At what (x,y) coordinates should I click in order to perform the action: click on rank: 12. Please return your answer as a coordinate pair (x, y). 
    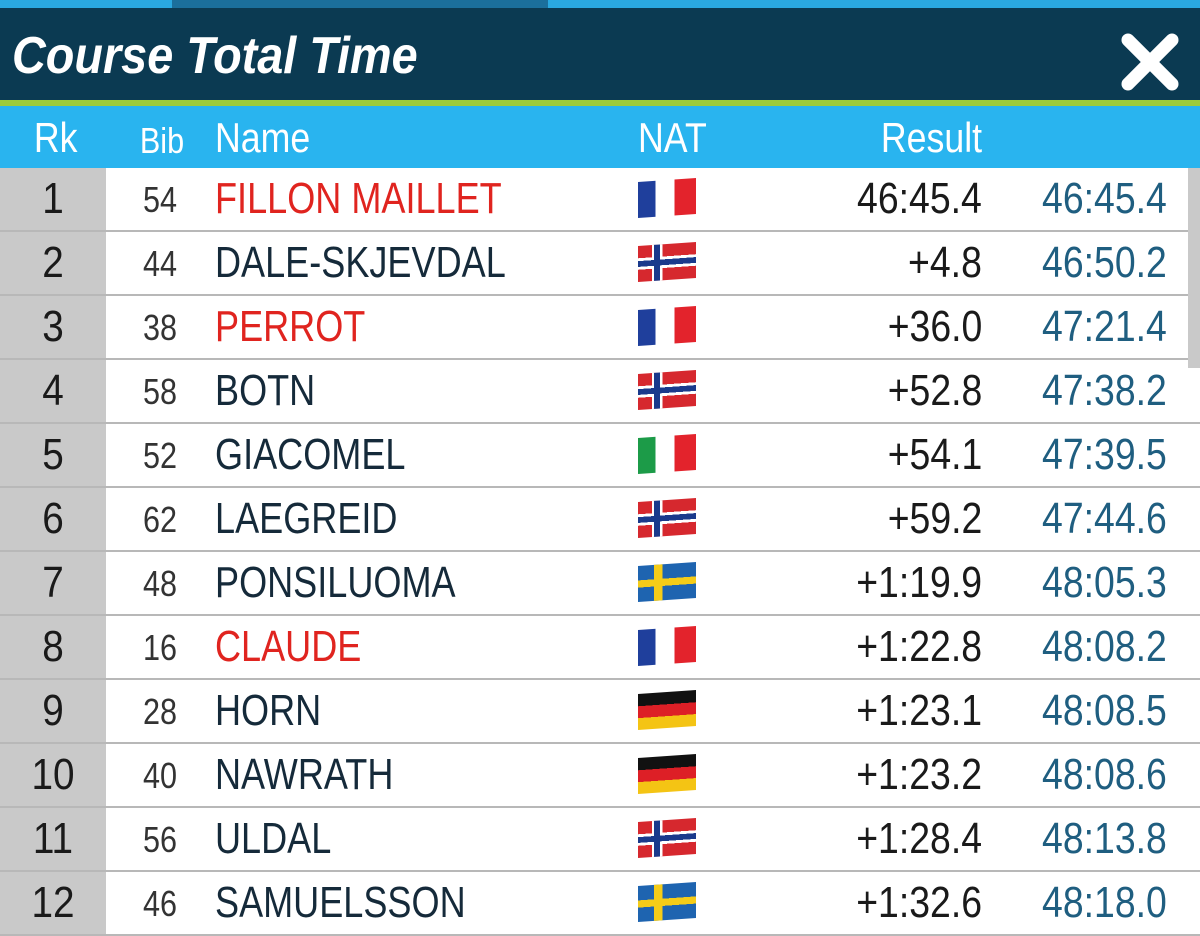
    Looking at the image, I should click on (53, 902).